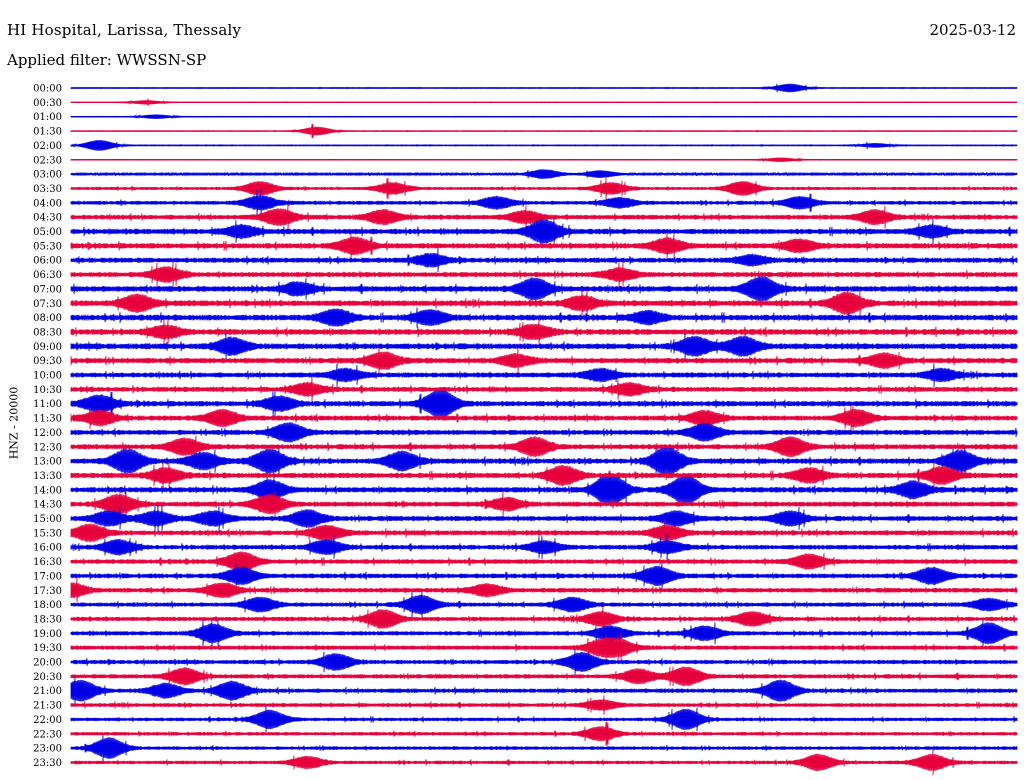  What do you see at coordinates (47, 246) in the screenshot?
I see `row-time-label: 05:30` at bounding box center [47, 246].